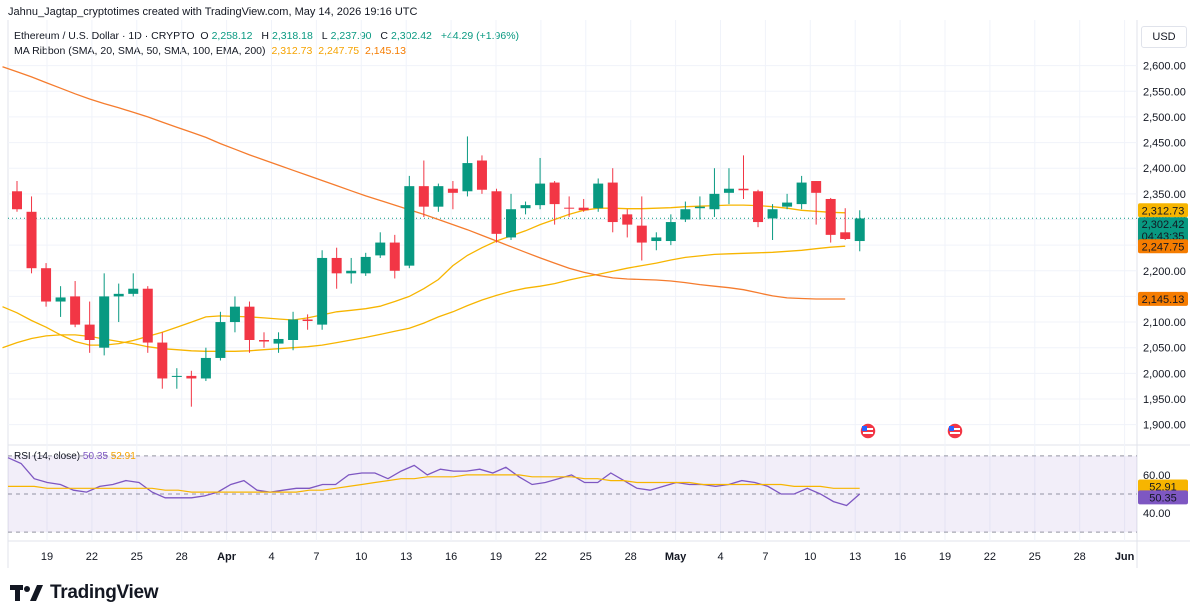 This screenshot has height=616, width=1200. Describe the element at coordinates (676, 557) in the screenshot. I see `time-tick-label: May` at that location.